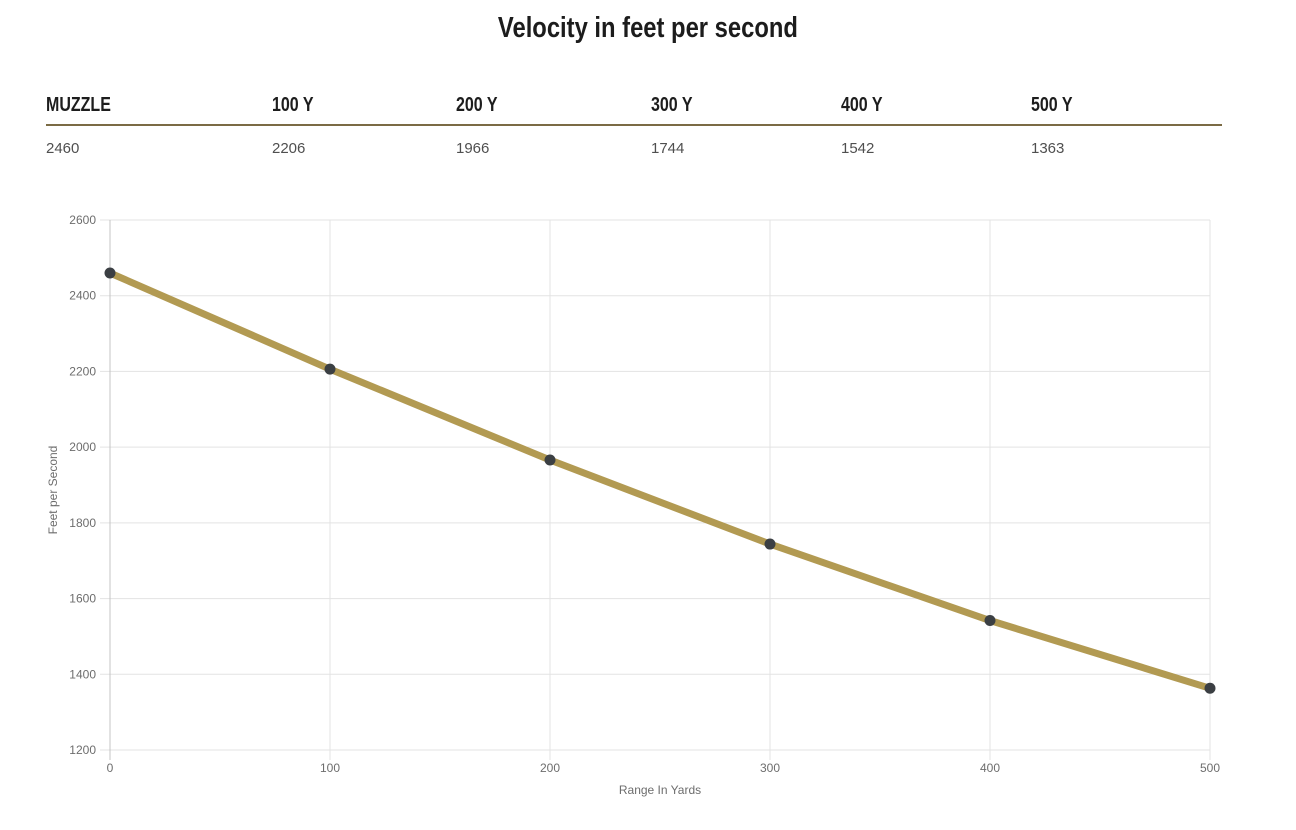  Describe the element at coordinates (1052, 105) in the screenshot. I see `table-header-label: 500 Y` at that location.